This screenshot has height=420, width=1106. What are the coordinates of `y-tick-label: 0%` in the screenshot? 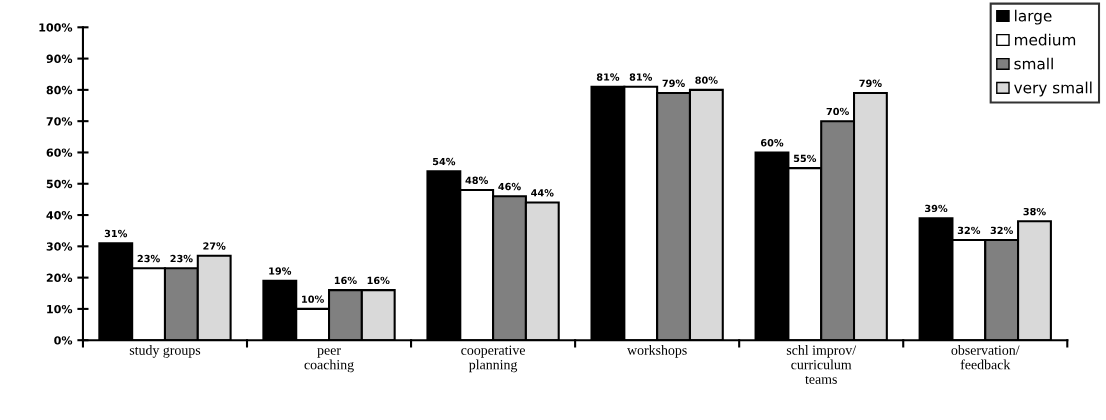 It's located at (63, 340).